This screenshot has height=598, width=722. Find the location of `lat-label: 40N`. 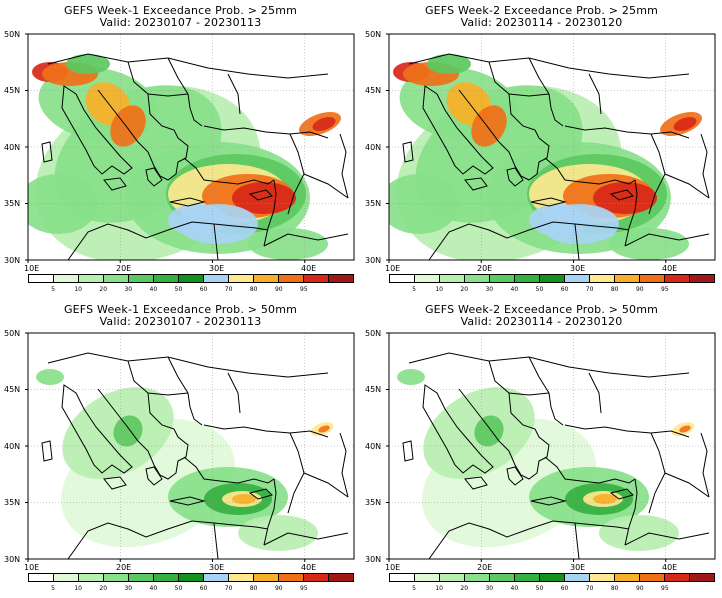

lat-label: 40N is located at coordinates (373, 147).